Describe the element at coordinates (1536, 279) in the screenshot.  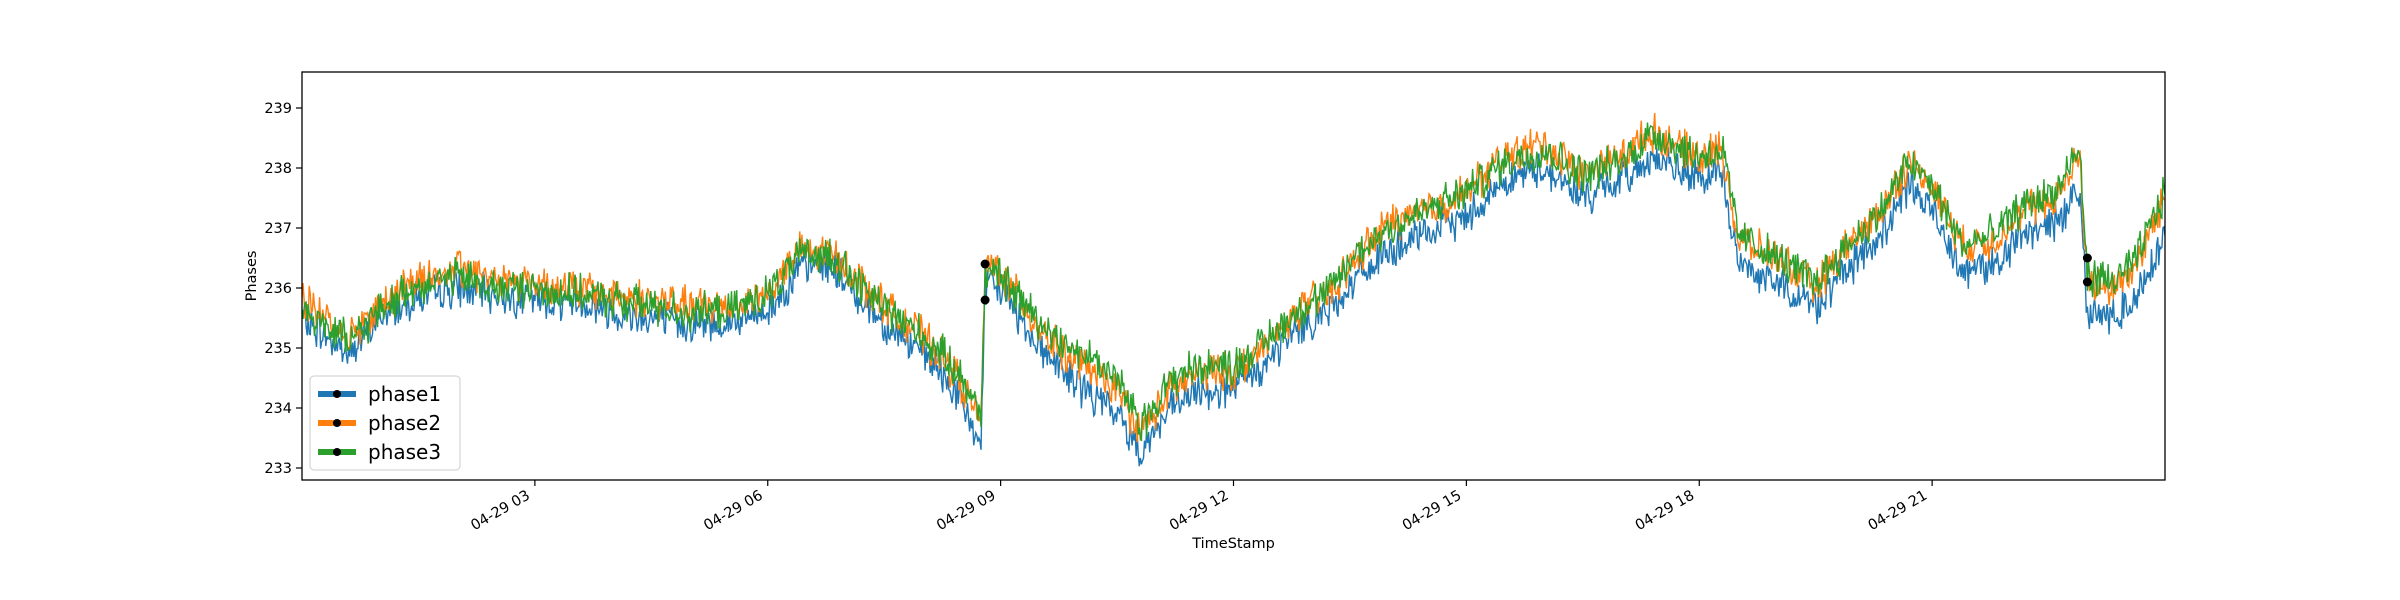
I see `marker-layer` at that location.